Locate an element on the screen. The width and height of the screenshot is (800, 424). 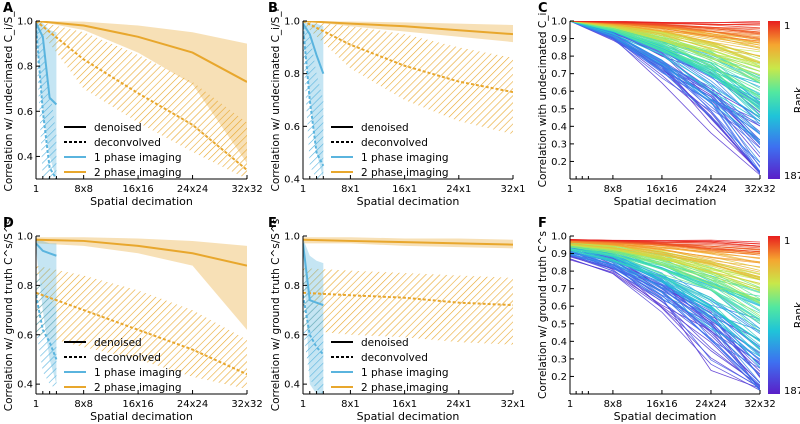
colorbar-top-label: 1 is located at coordinates (787, 241).